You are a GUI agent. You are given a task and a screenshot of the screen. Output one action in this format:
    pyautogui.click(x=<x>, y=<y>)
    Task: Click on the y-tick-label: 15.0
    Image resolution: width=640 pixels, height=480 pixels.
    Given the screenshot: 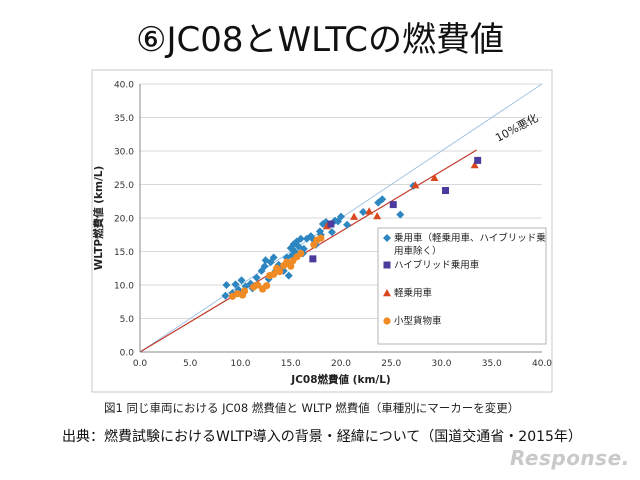 What is the action you would take?
    pyautogui.click(x=124, y=253)
    